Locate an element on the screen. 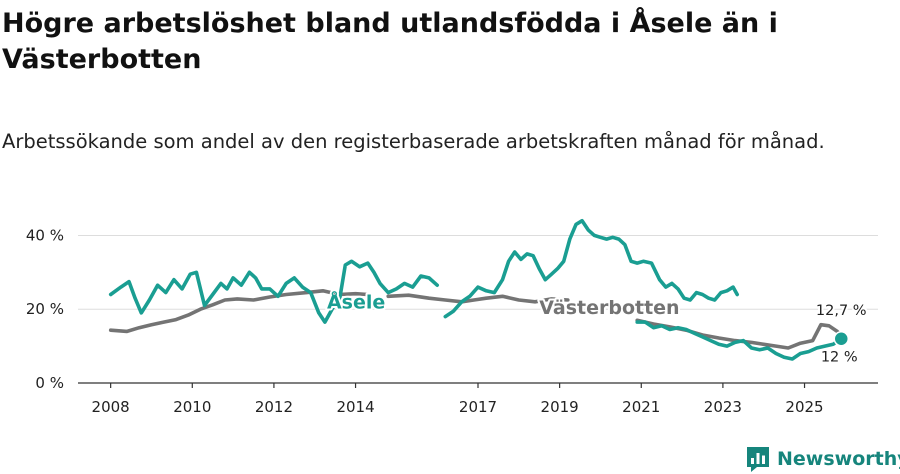 Image resolution: width=900 pixels, height=474 pixels. asele-series-label: Åsele is located at coordinates (356, 302).